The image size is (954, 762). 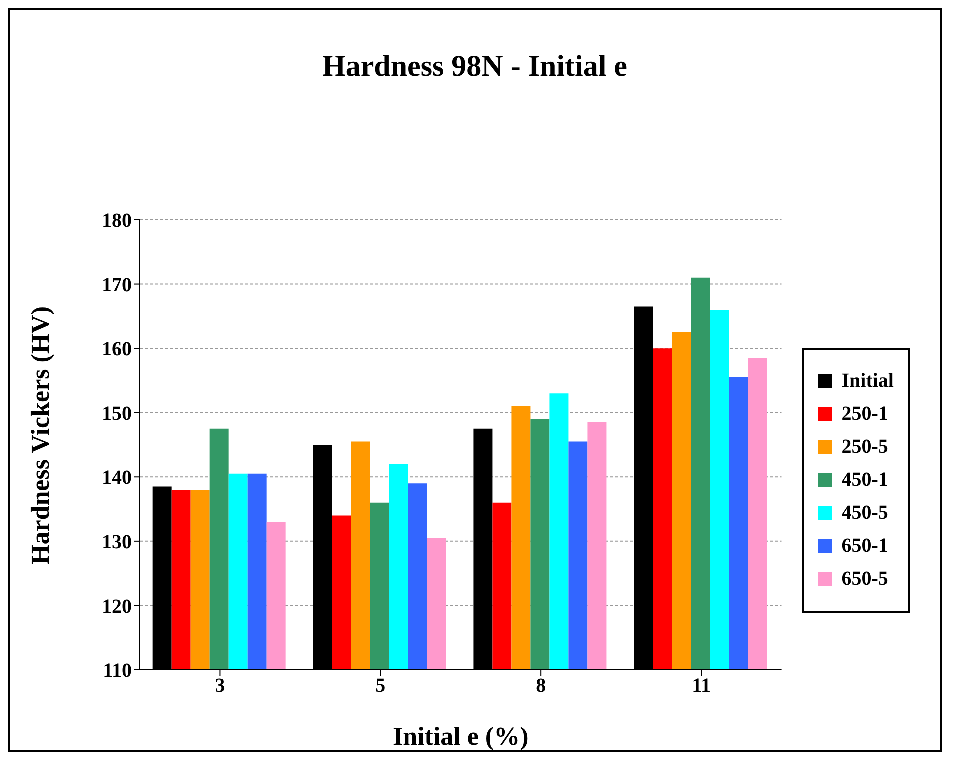 I want to click on x-tick-label: 8, so click(x=541, y=686).